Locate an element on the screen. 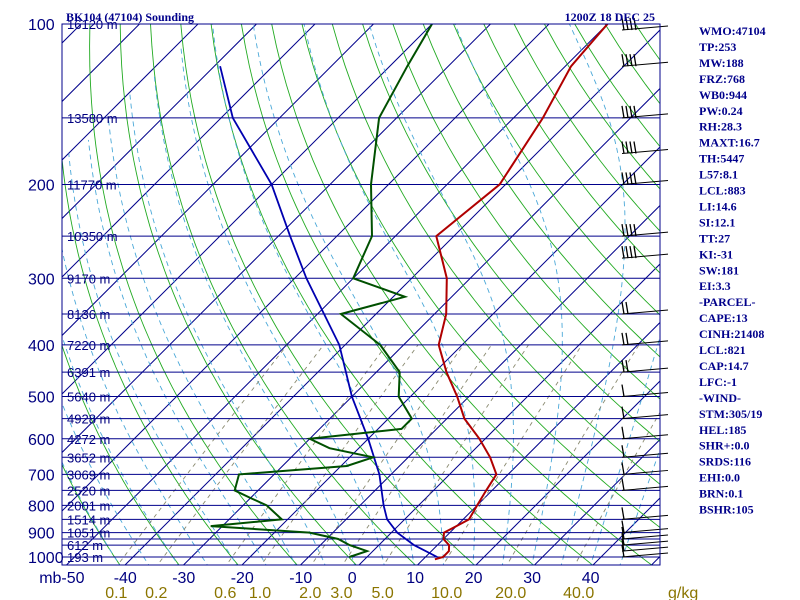 The image size is (800, 600). temperature-tick-label: 0 is located at coordinates (352, 578).